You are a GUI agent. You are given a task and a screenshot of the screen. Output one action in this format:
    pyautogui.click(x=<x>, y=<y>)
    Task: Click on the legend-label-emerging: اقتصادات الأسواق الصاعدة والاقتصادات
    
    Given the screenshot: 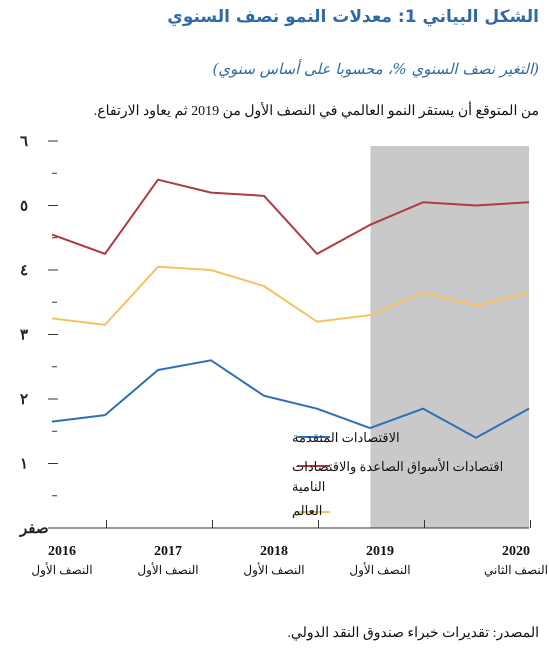 What is the action you would take?
    pyautogui.click(x=397, y=466)
    